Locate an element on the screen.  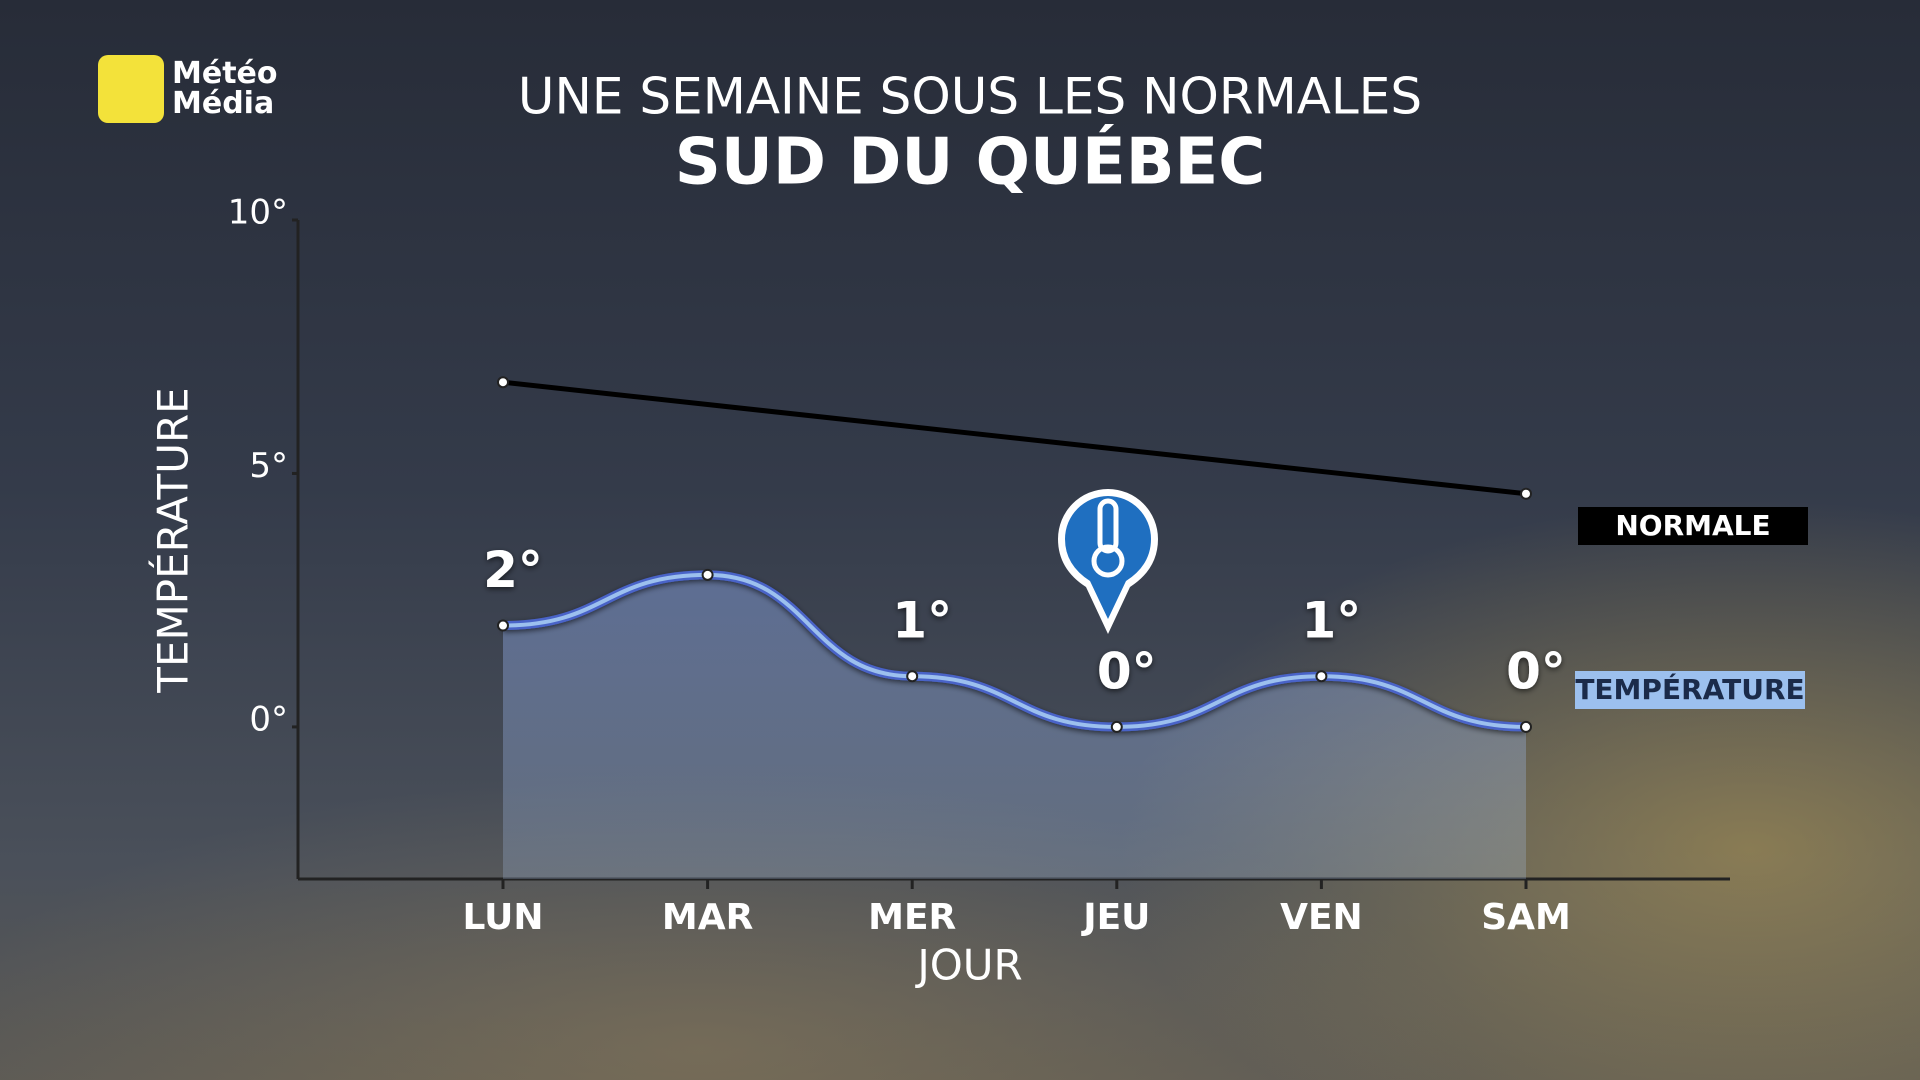
legend-label: TEMPÉRATURE is located at coordinates (1689, 689).